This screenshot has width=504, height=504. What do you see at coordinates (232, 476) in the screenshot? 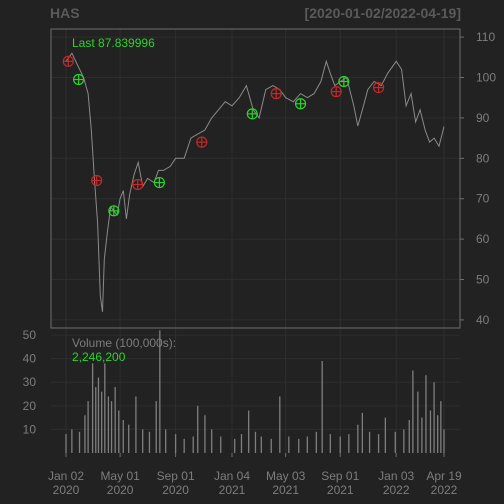
I see `x-axis-label-date: Jan 04` at bounding box center [232, 476].